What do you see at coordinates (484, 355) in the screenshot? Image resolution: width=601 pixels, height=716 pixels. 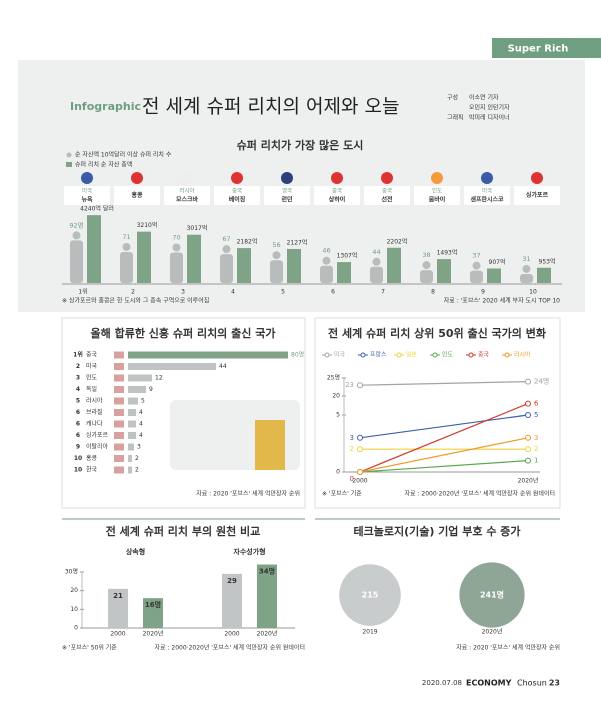 I see `legend-label: 중국` at bounding box center [484, 355].